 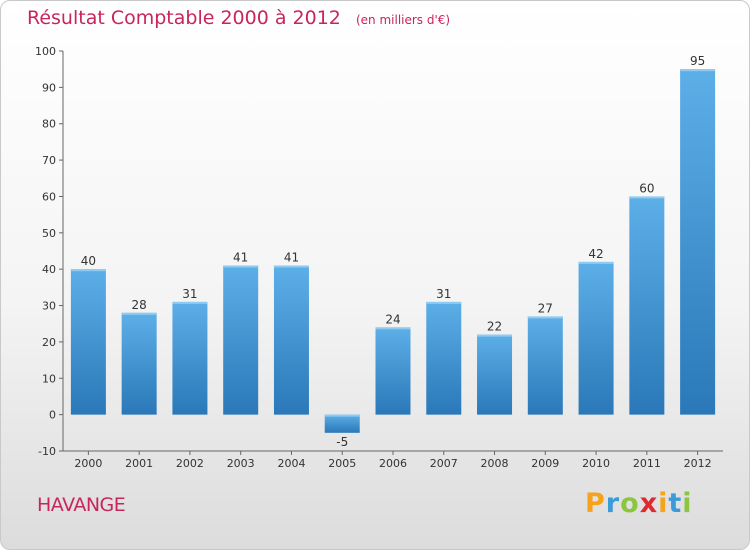 I want to click on y-tick-label: 80, so click(x=49, y=124).